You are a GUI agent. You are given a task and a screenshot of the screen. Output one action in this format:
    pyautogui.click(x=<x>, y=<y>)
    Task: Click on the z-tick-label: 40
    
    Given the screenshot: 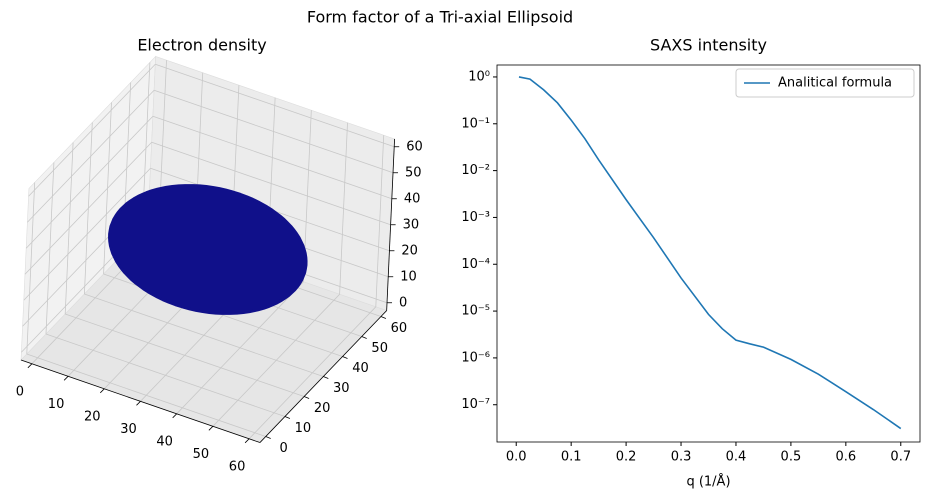 What is the action you would take?
    pyautogui.click(x=412, y=198)
    